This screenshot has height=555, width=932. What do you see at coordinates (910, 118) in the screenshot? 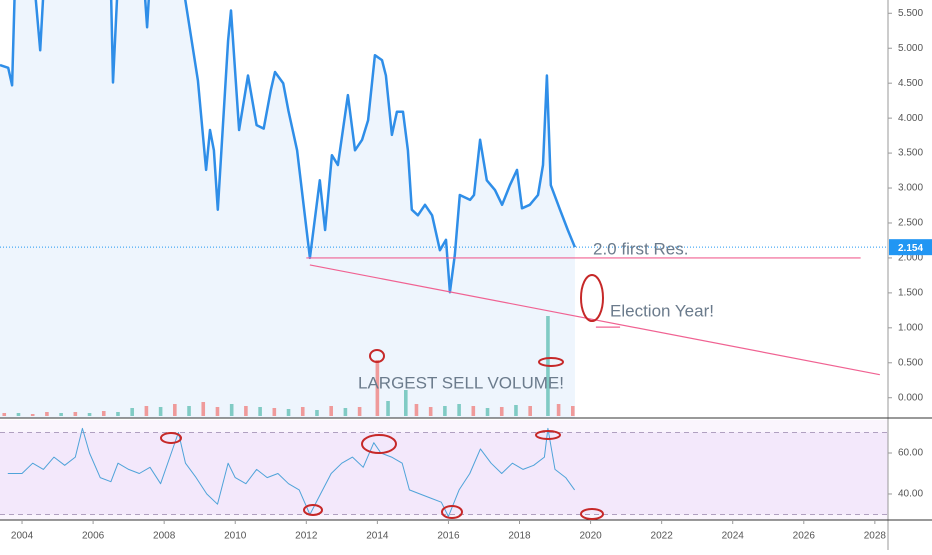
I see `y-tick-label: 4.000` at bounding box center [910, 118].